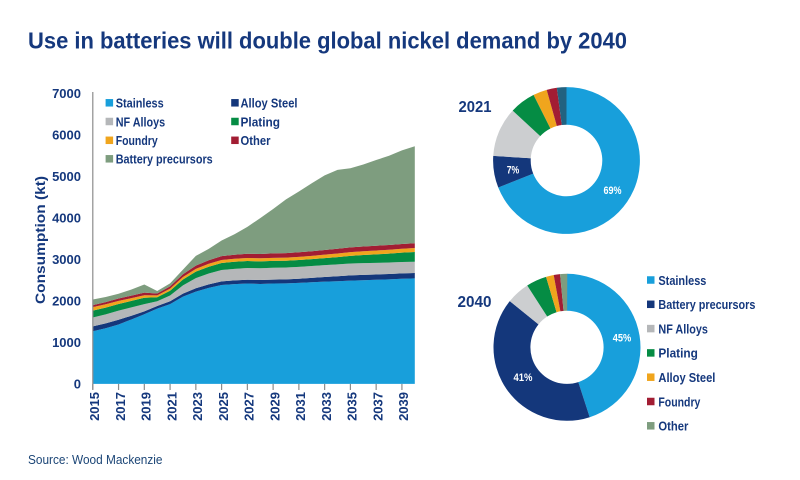 The height and width of the screenshot is (480, 800). I want to click on svg-text: 2000, so click(66, 301).